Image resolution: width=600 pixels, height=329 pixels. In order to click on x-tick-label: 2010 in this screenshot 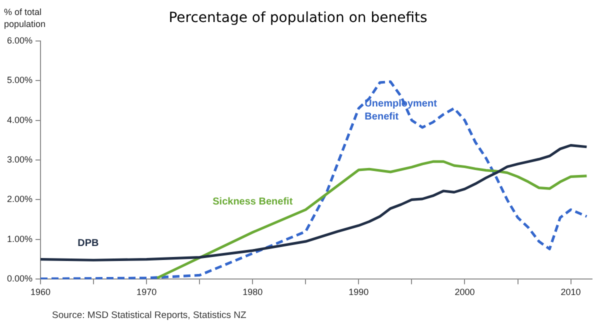, I will do `click(570, 292)`.